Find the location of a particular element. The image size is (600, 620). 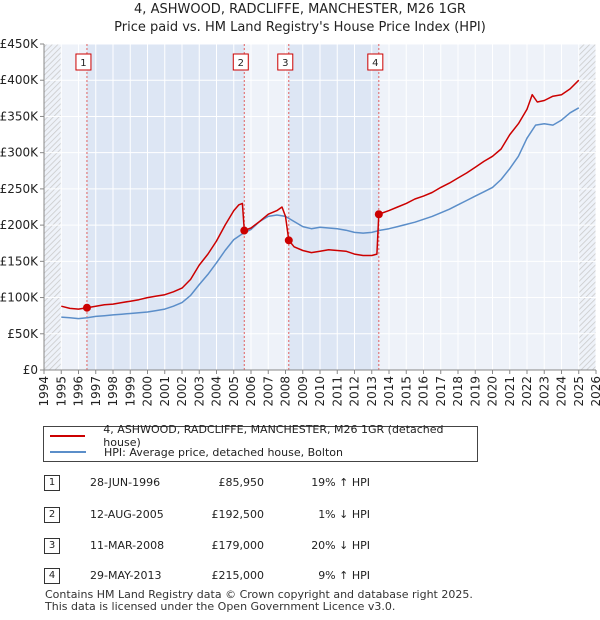

x-tick-label: 2010 is located at coordinates (320, 391).